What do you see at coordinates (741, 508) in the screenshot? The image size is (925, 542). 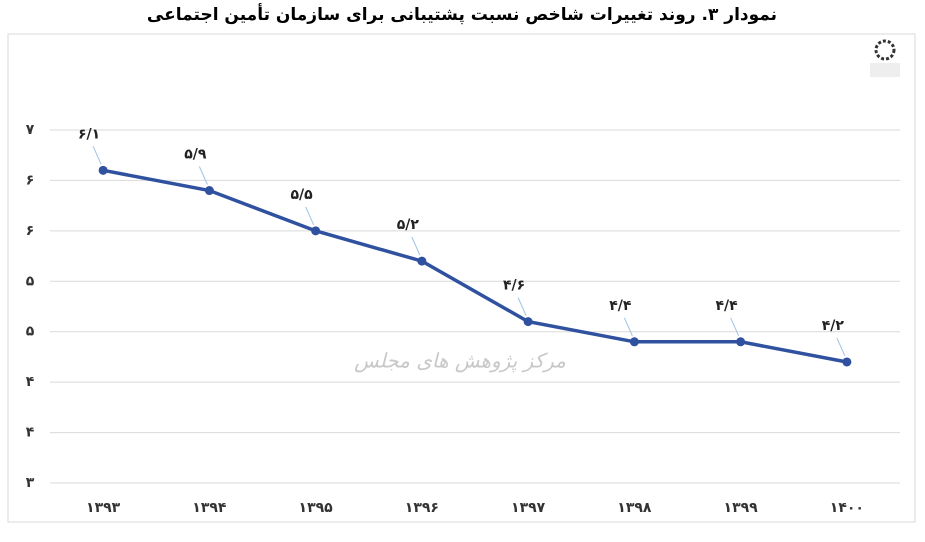 I see `x-tick-label: ۱۳۹۹` at bounding box center [741, 508].